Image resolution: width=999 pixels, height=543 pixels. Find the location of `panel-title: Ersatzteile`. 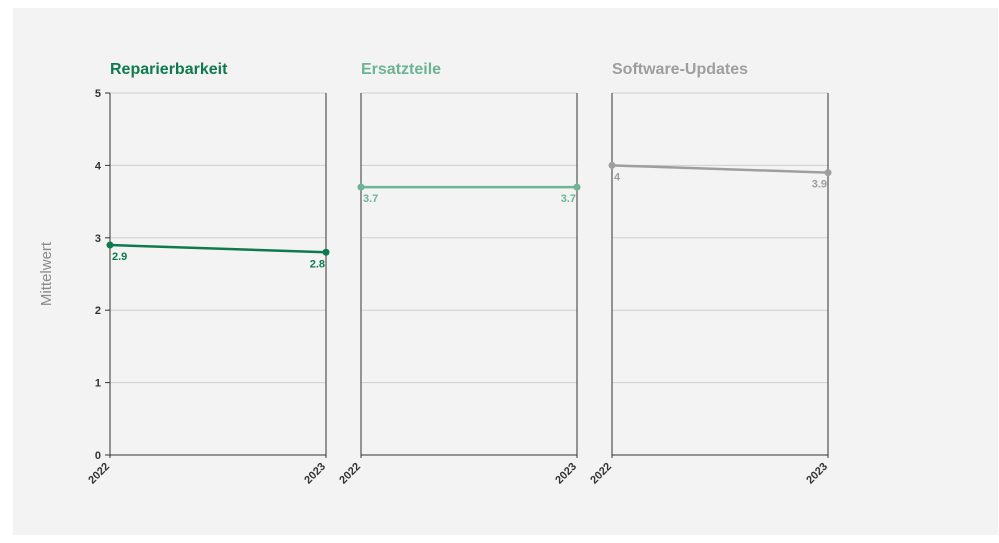

panel-title: Ersatzteile is located at coordinates (401, 69).